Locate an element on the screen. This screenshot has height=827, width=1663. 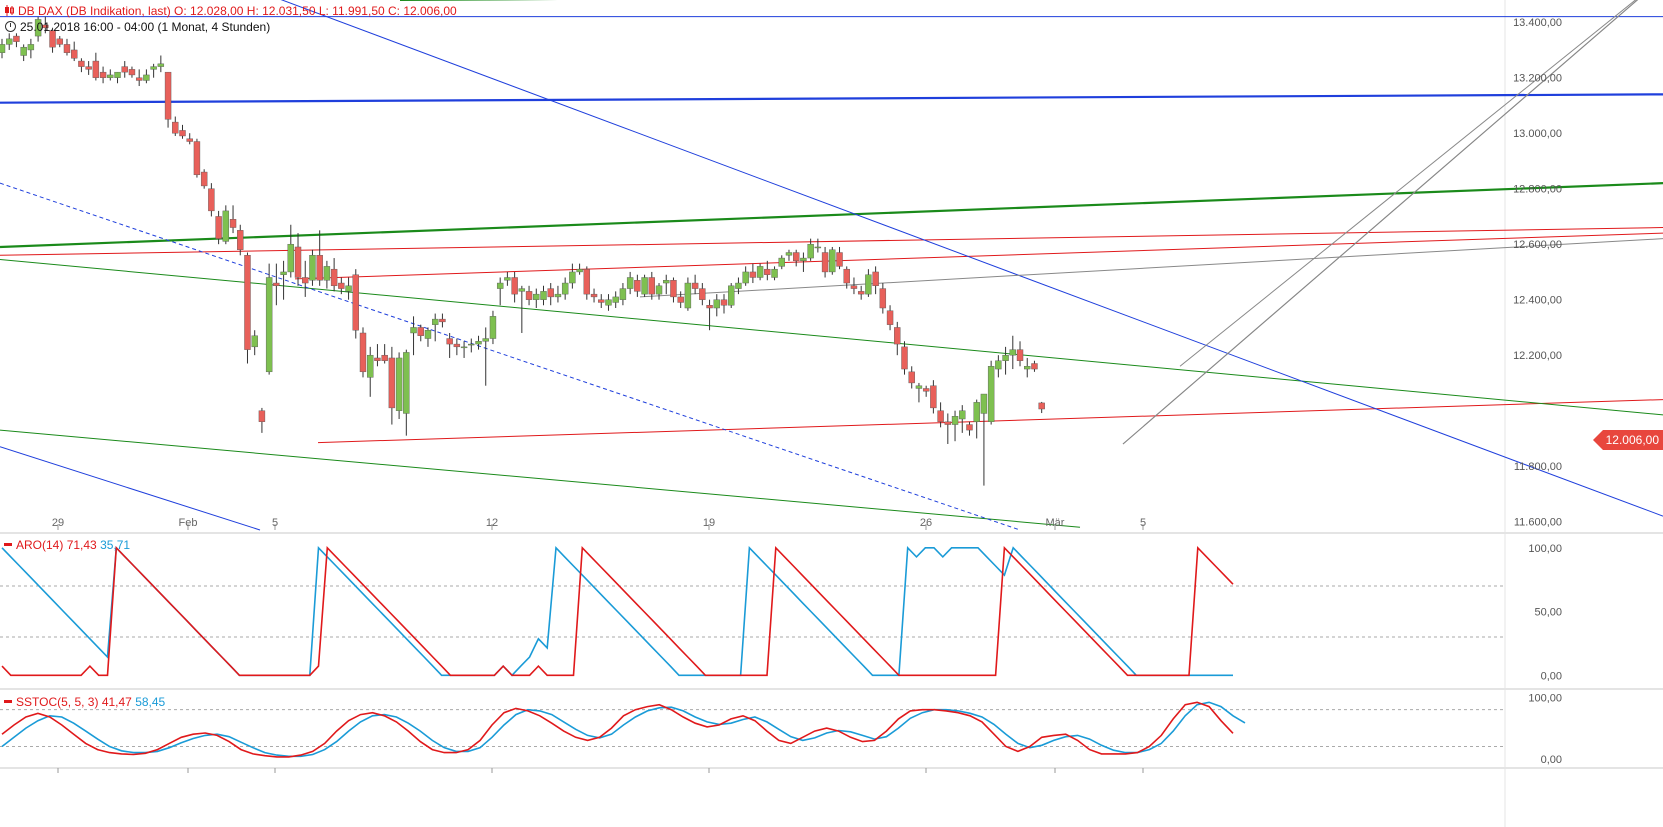
aroon-axis-tick-label: 50,00 is located at coordinates (1548, 613).